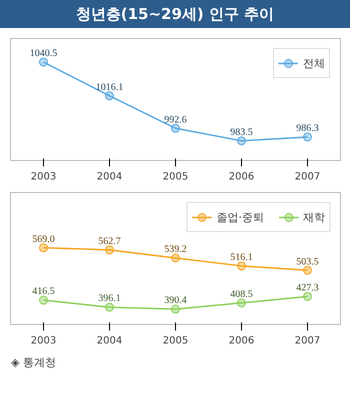  What do you see at coordinates (175, 300) in the screenshot?
I see `data-label: 390.4` at bounding box center [175, 300].